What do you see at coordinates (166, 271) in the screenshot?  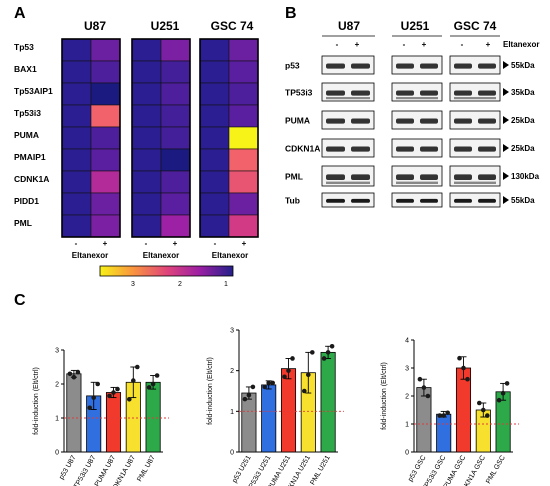 I see `colorbar` at bounding box center [166, 271].